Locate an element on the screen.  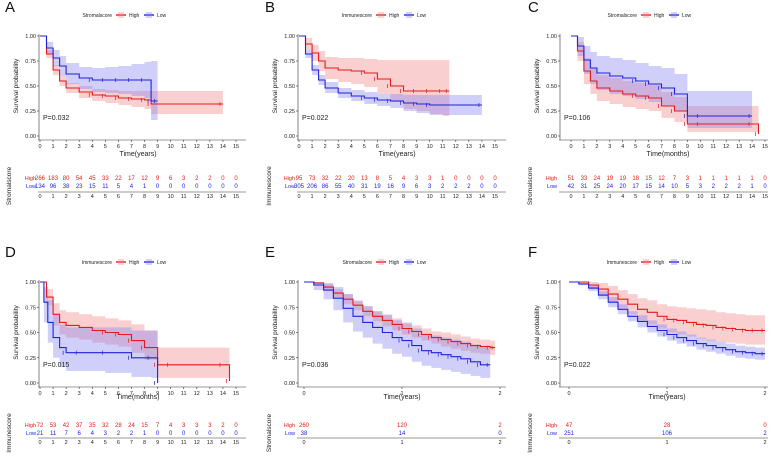
risk-count-low: 20 is located at coordinates (622, 187).